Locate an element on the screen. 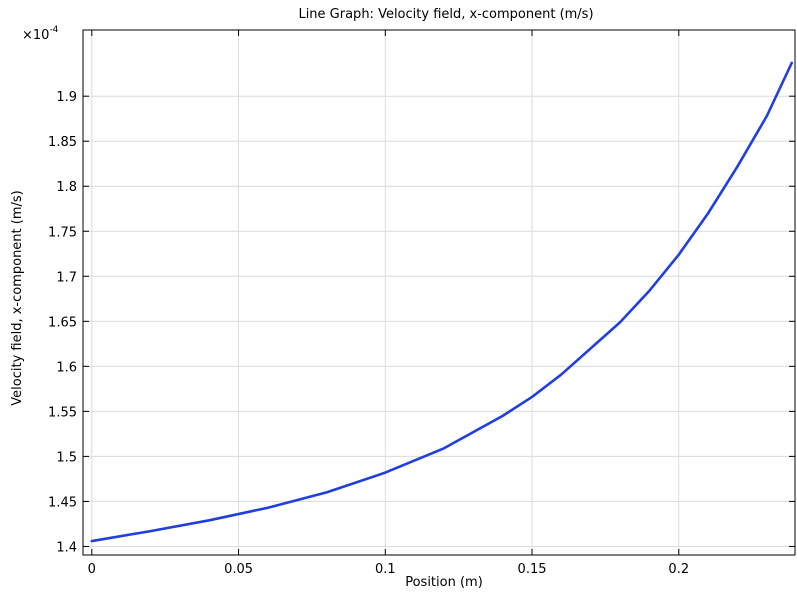 The height and width of the screenshot is (592, 797). y-axis-multiplier: ×10⁻⁴ is located at coordinates (40, 34).